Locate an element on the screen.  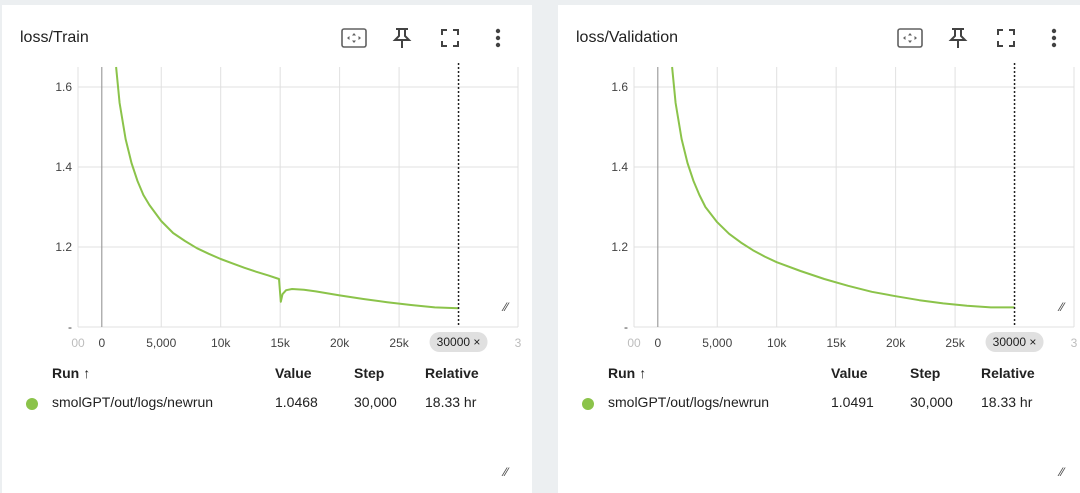
value-cell: 1.0491 is located at coordinates (852, 402).